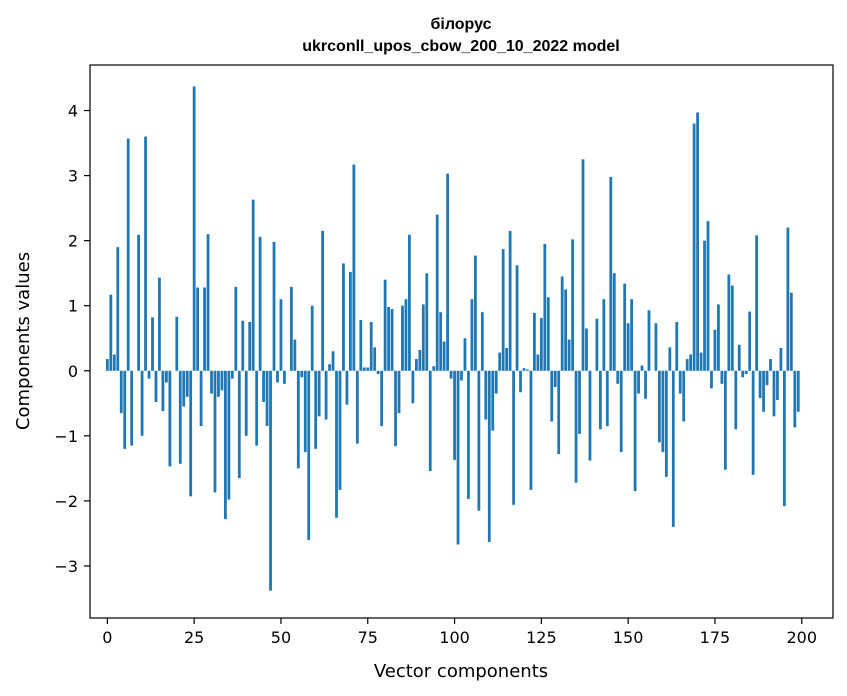  What do you see at coordinates (461, 671) in the screenshot?
I see `x-axis-label: Vector components` at bounding box center [461, 671].